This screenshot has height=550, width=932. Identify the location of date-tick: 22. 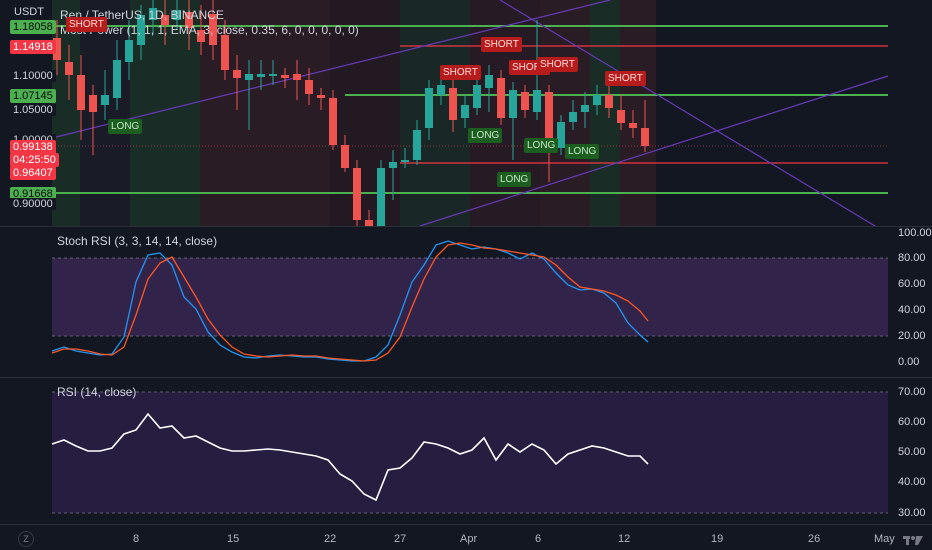
(330, 539).